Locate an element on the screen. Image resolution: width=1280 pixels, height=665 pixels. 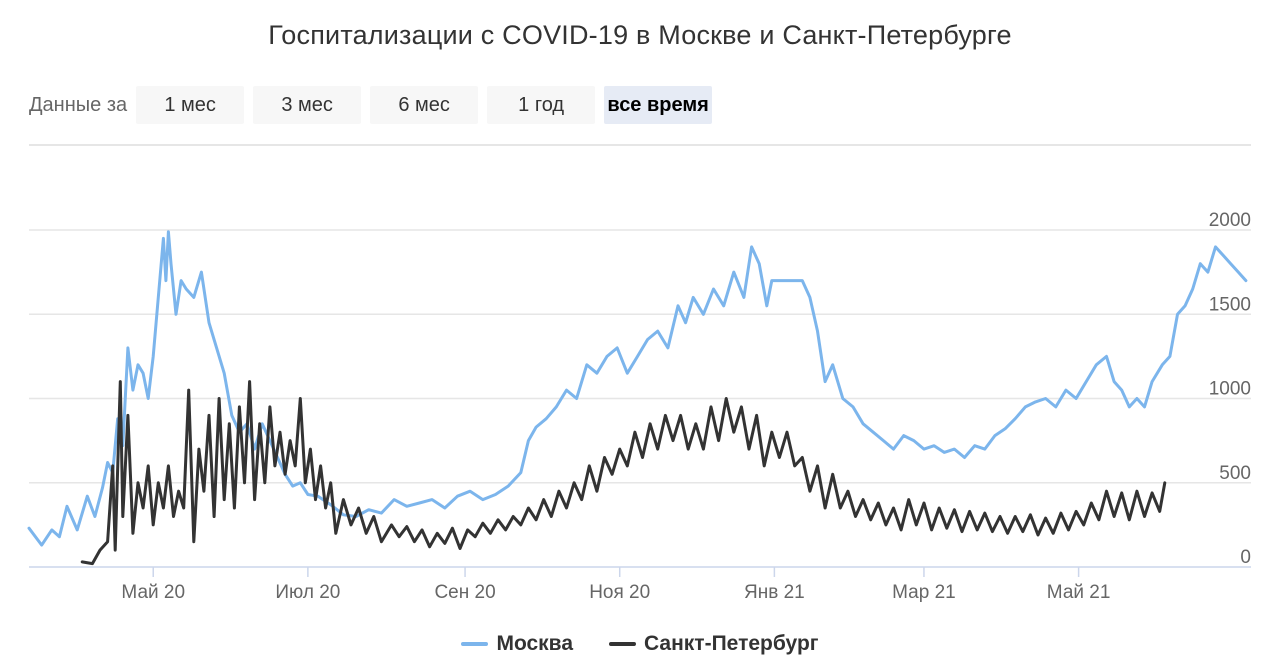
x-tick-label-3: Ноя 20 is located at coordinates (619, 592).